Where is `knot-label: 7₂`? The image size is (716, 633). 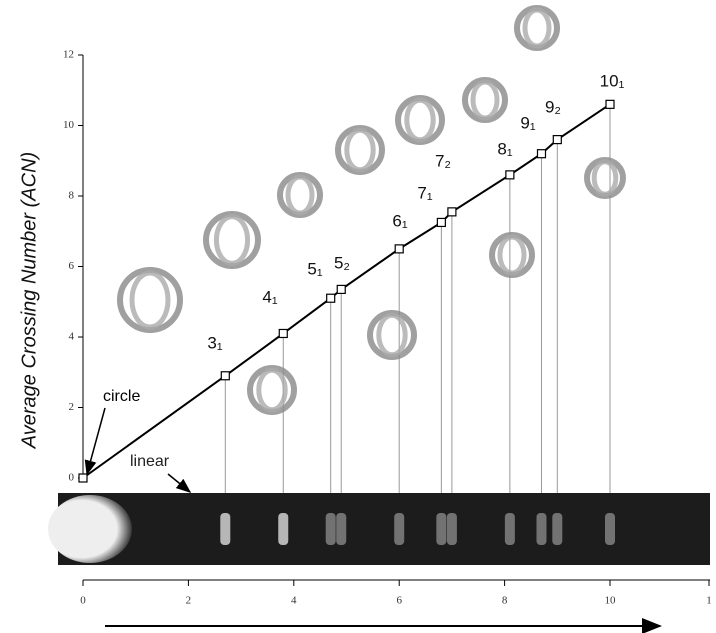
knot-label: 7₂ is located at coordinates (443, 160).